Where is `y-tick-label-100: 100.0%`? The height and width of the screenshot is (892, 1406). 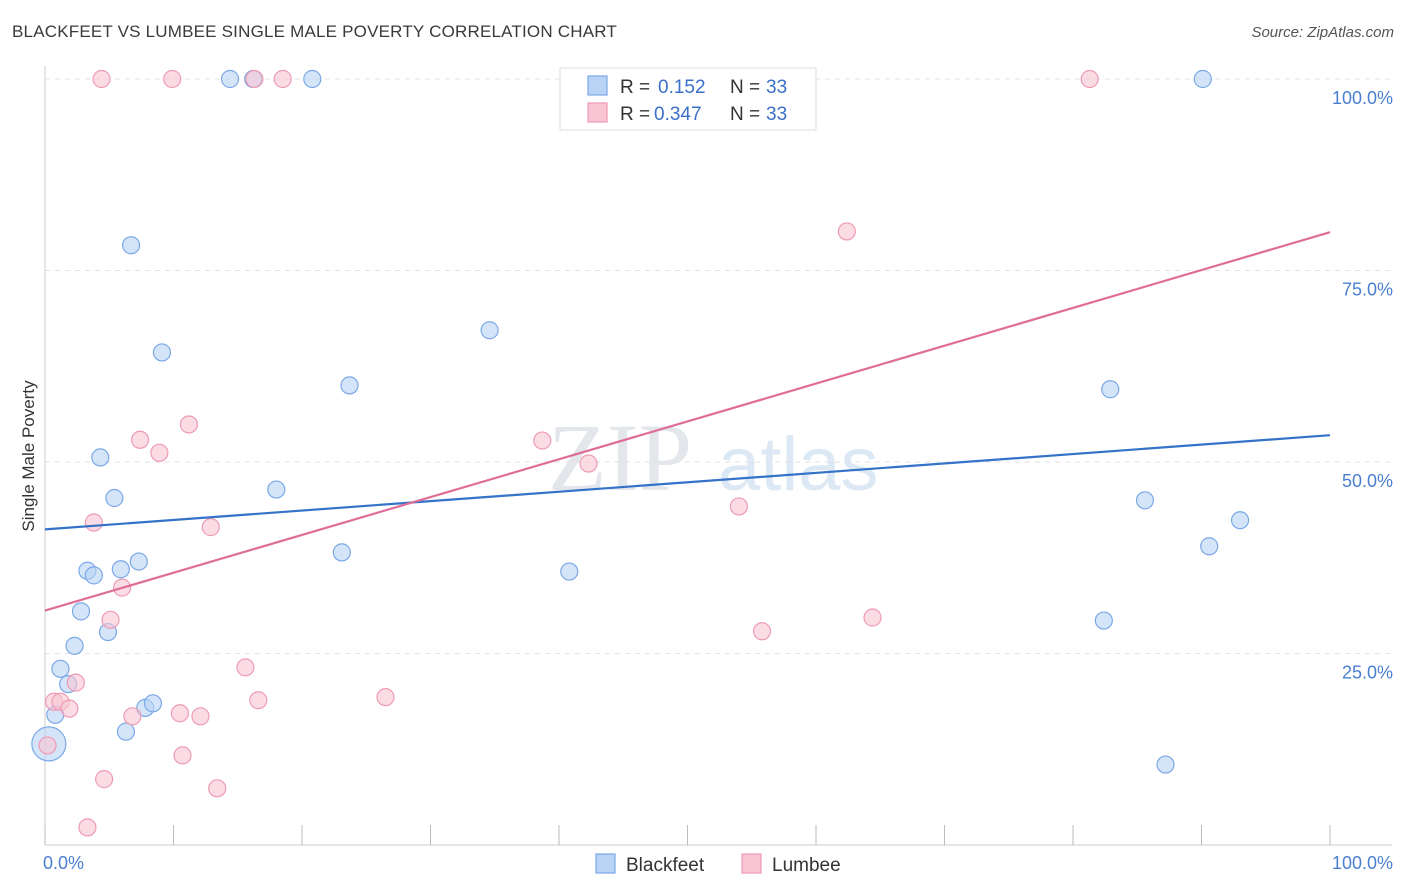 y-tick-label-100: 100.0% is located at coordinates (1362, 98).